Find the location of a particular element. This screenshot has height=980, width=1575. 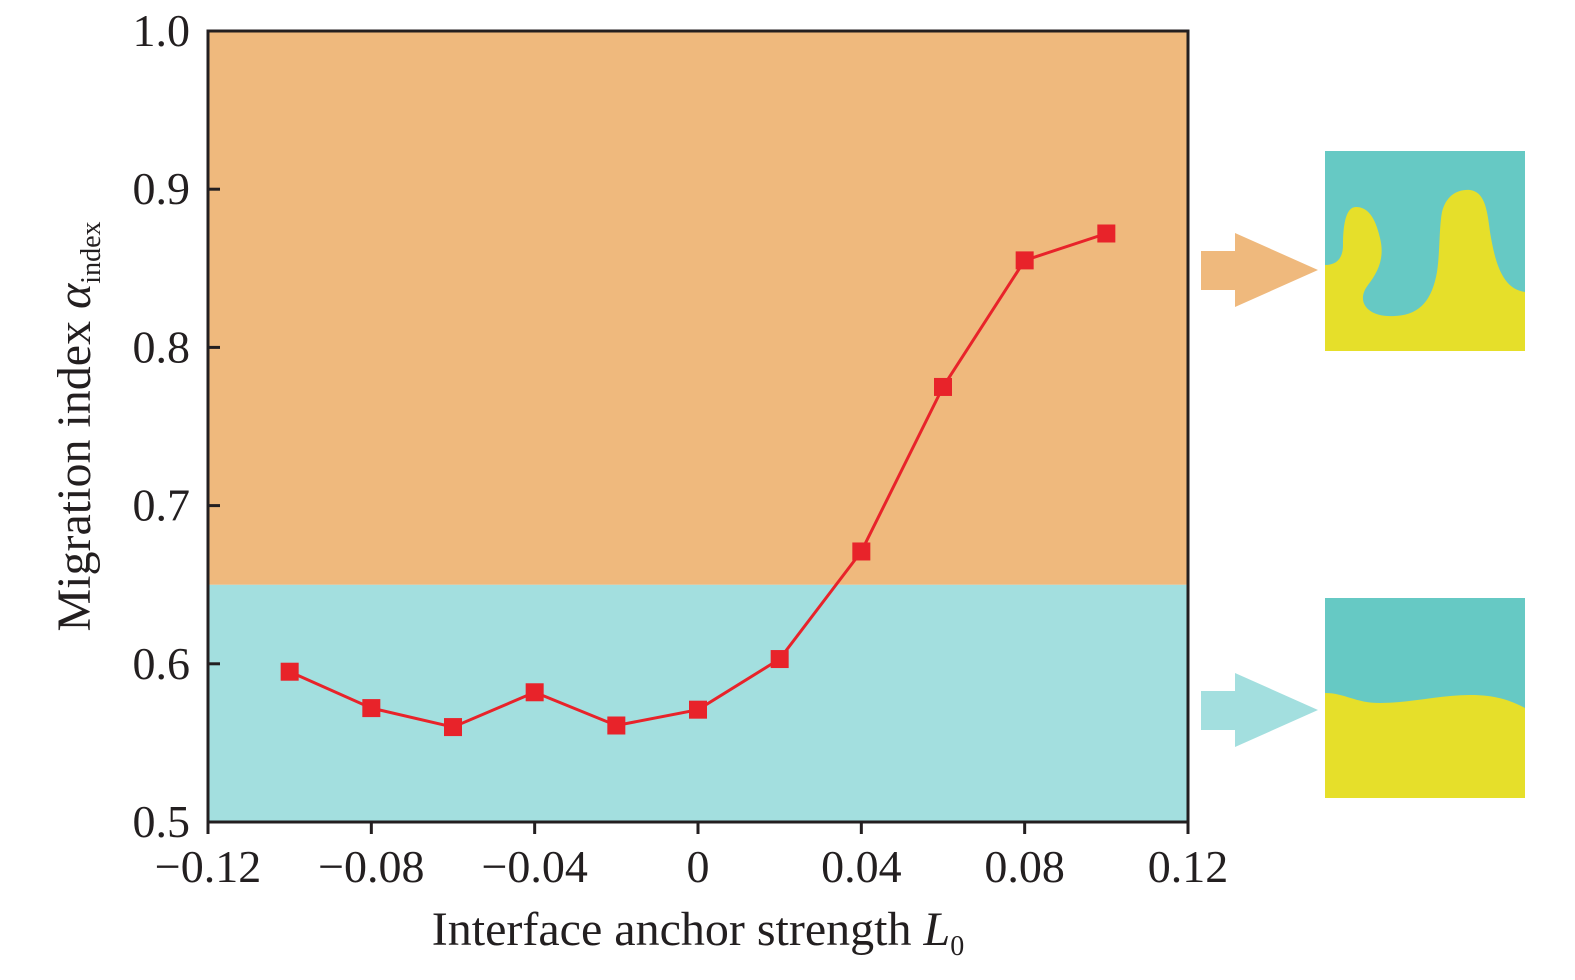

x-axis: −0.12 −0.08 −0.04 0 0.04 0.08 0.12 is located at coordinates (691, 857).